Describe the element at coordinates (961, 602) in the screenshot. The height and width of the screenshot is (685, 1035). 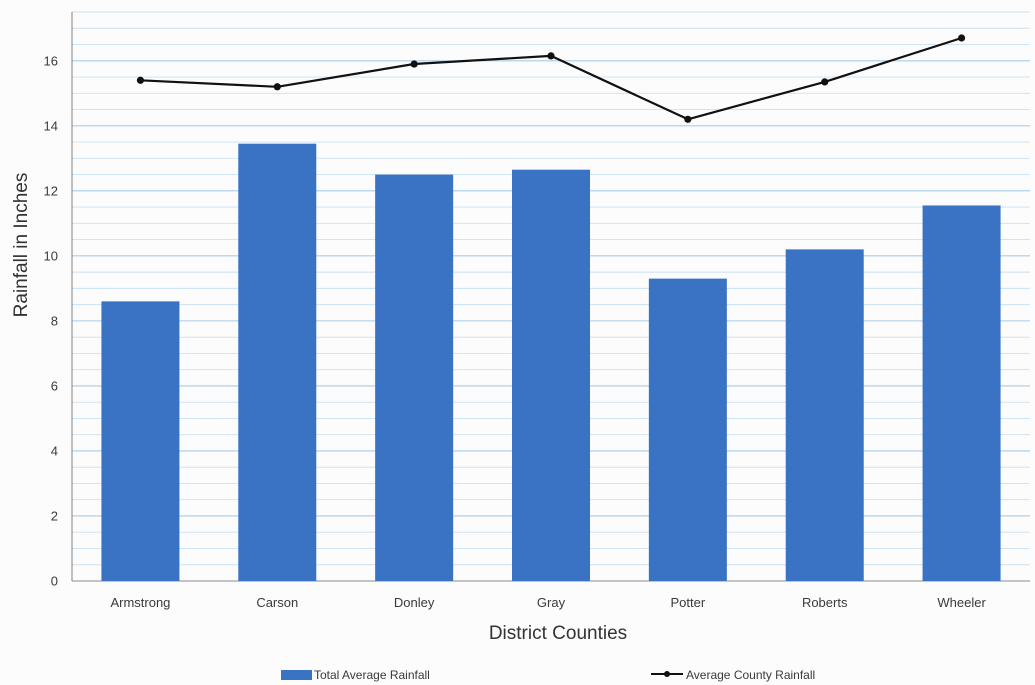
I see `x-tick-label: Wheeler` at that location.